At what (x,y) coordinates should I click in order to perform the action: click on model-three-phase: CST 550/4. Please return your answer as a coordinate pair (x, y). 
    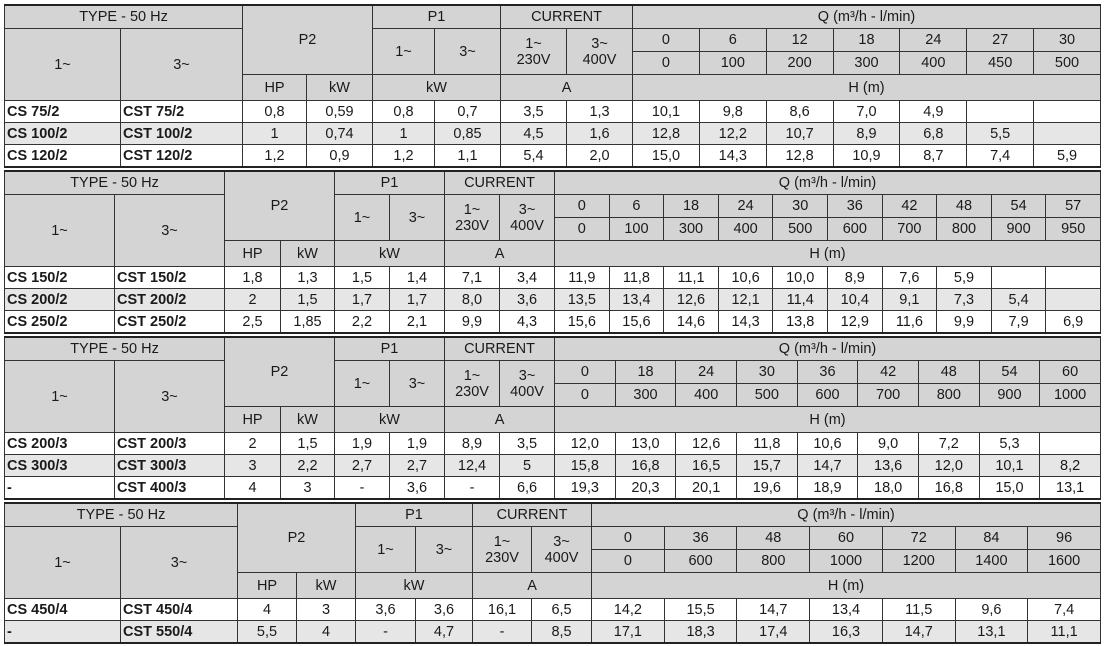
    Looking at the image, I should click on (179, 632).